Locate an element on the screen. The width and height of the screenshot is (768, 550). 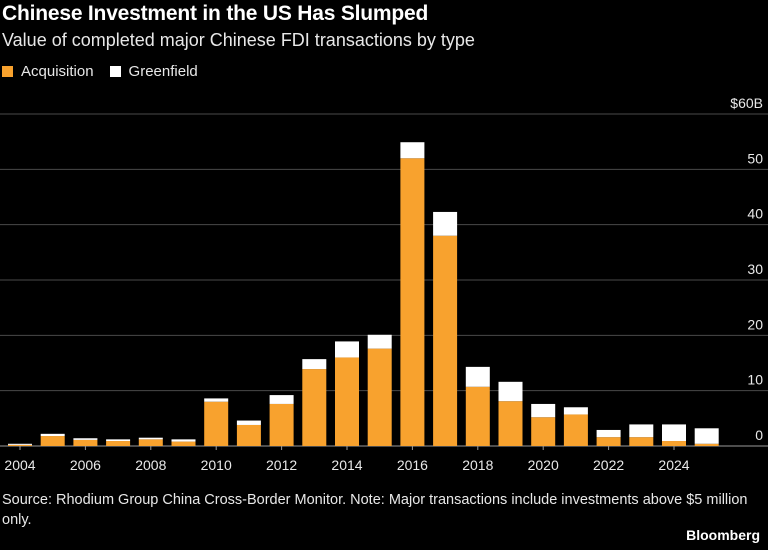
legend-item-greenfield: Greenfield is located at coordinates (153, 71).